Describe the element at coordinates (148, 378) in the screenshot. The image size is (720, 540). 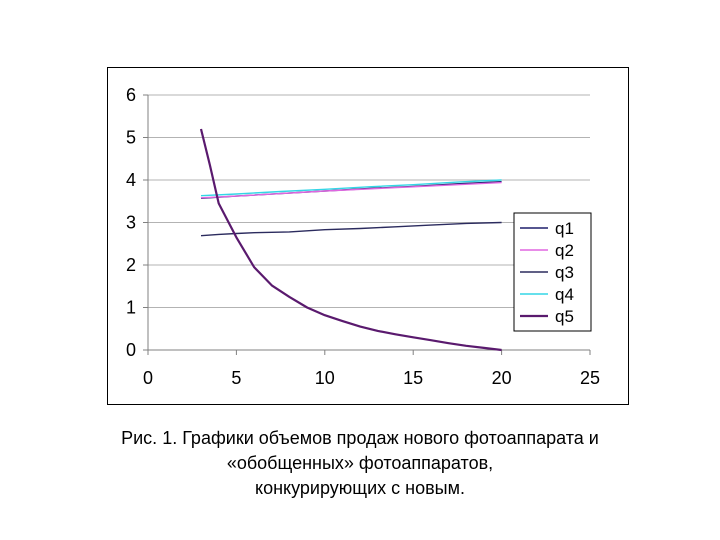
I see `x-tick-label: 0` at that location.